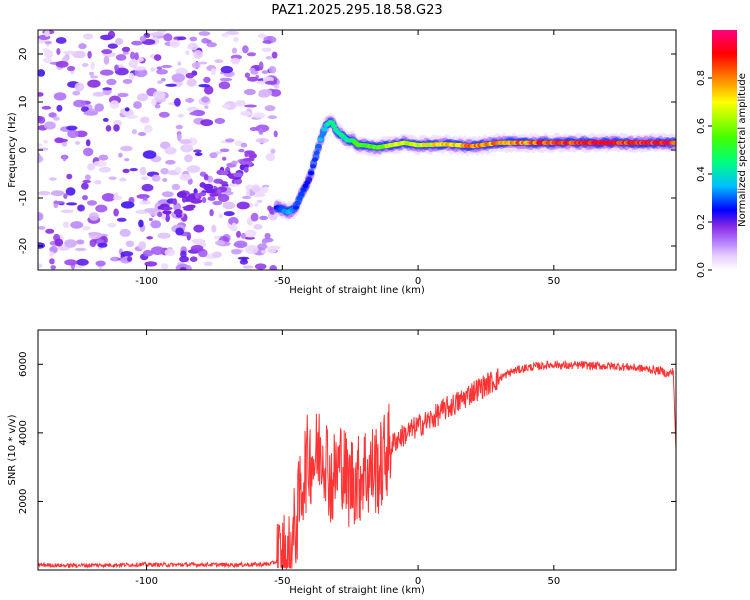 The image size is (750, 600). I want to click on colorbar-tick-label: 0.2, so click(701, 222).